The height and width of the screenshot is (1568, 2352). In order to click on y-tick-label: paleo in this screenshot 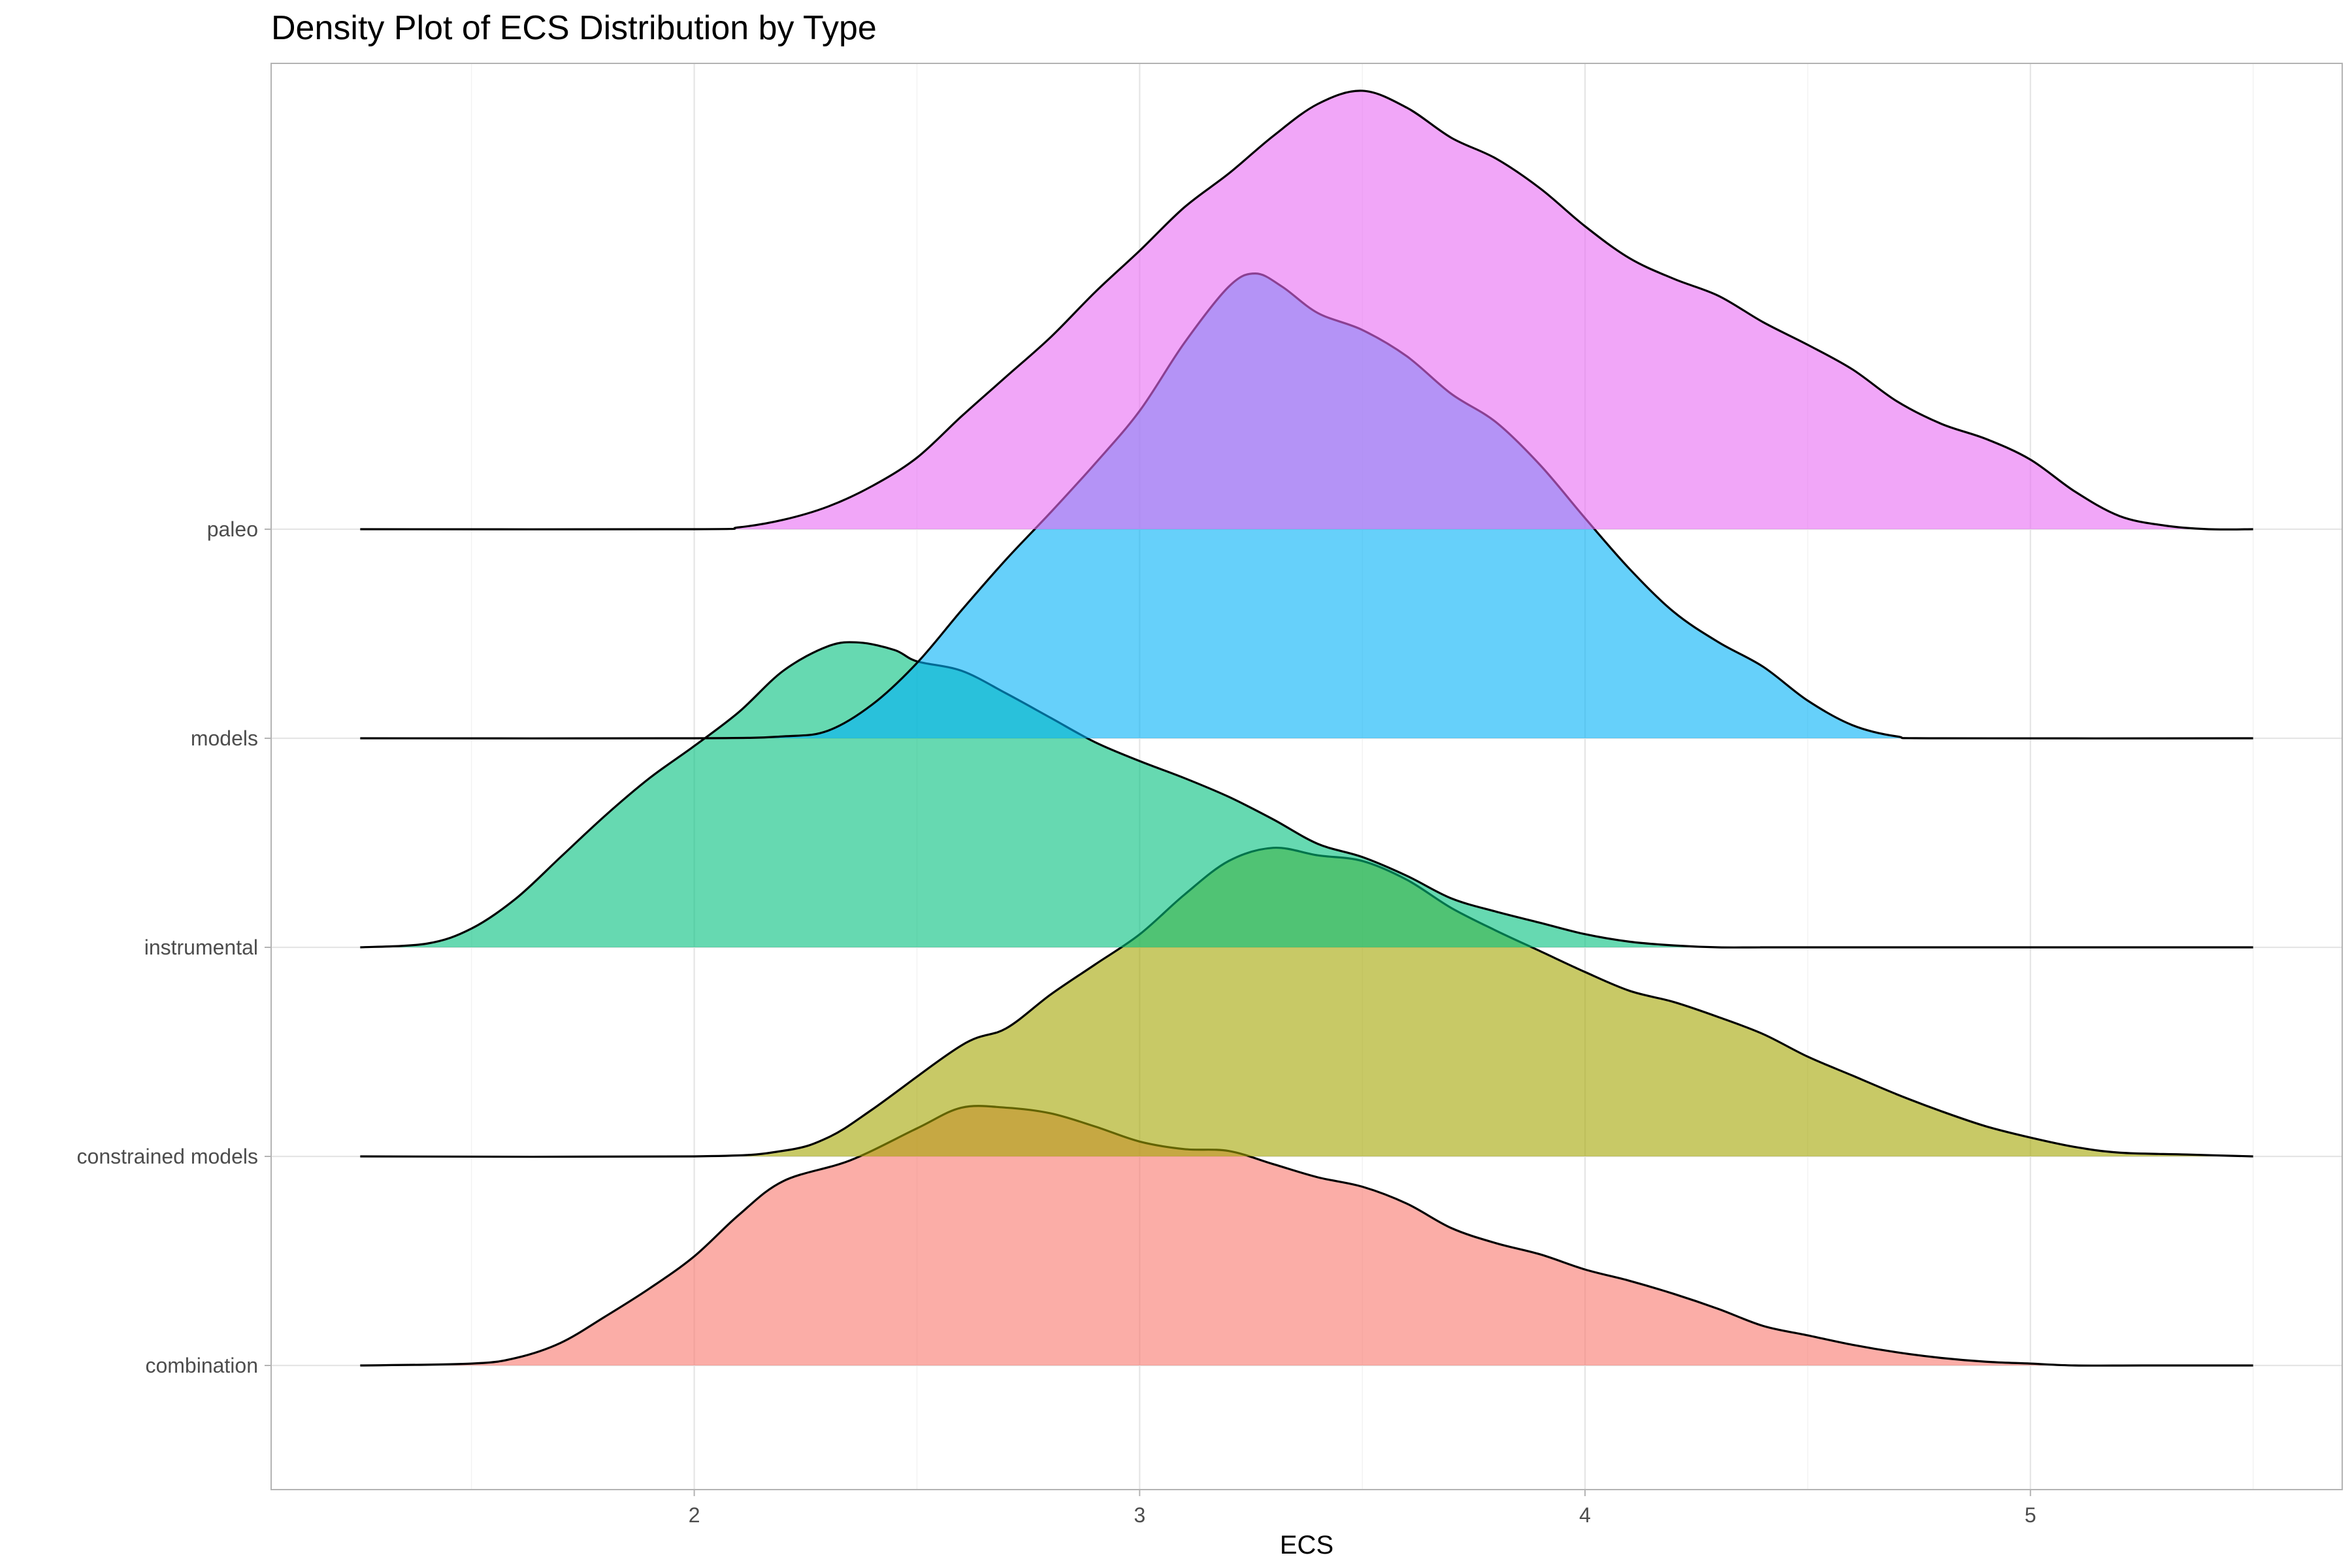, I will do `click(232, 529)`.